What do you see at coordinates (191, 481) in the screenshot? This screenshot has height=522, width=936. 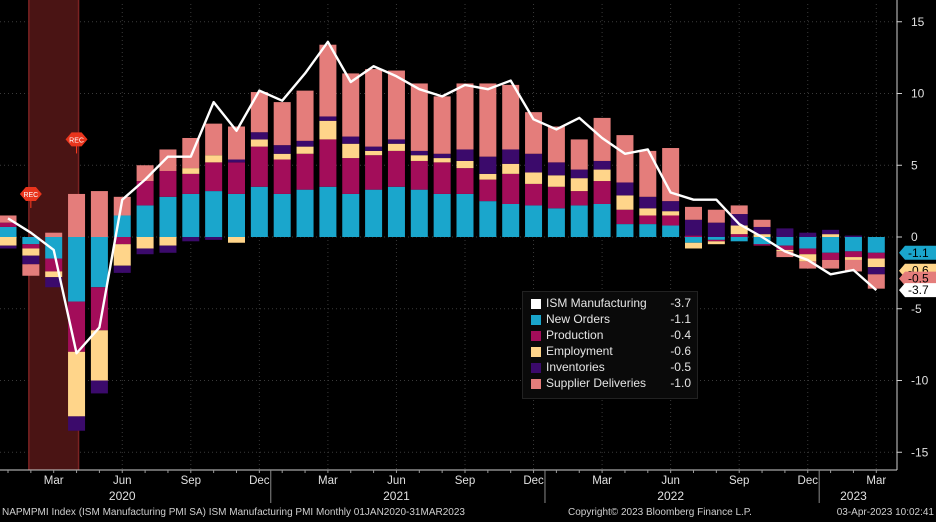 I see `x-tick-label: Sep` at bounding box center [191, 481].